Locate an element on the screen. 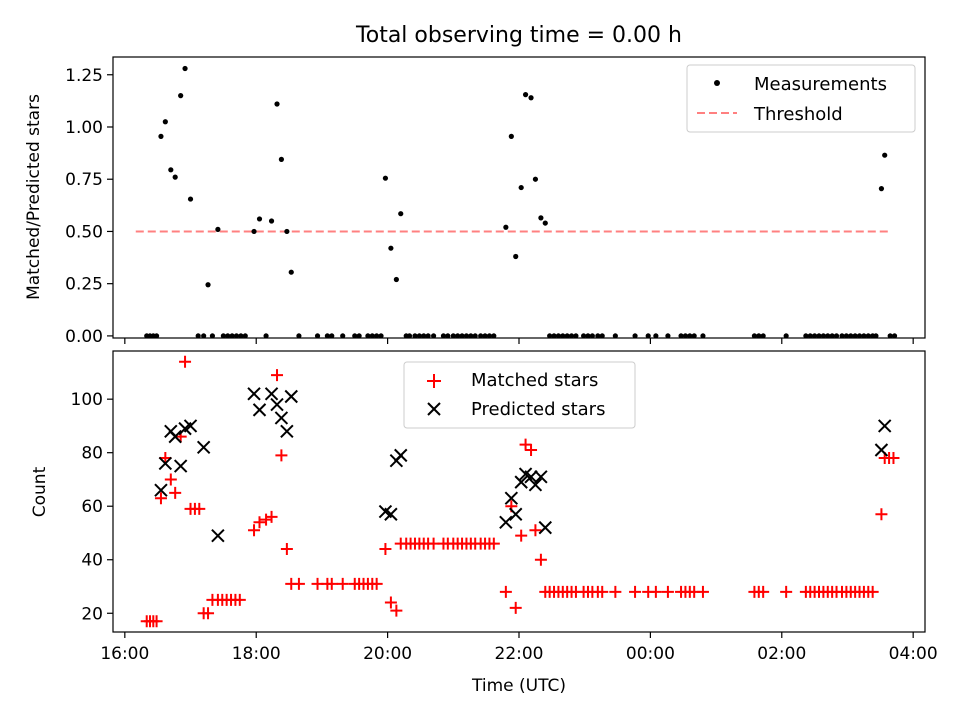 The width and height of the screenshot is (960, 720). top-legend: Measurements Threshold is located at coordinates (801, 98).